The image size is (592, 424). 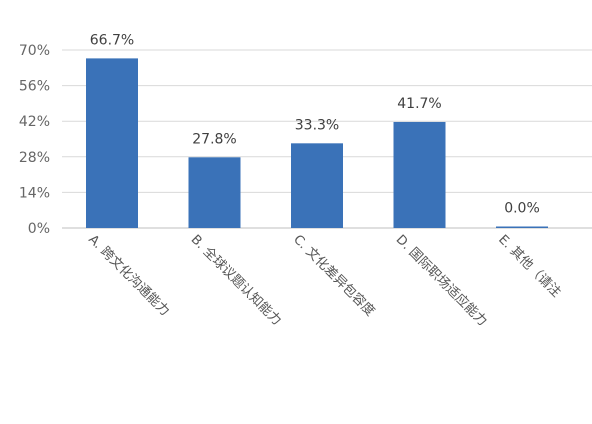 What do you see at coordinates (34, 140) in the screenshot?
I see `y-axis-ticks: 0% 14% 28% 42% 56% 70%` at bounding box center [34, 140].